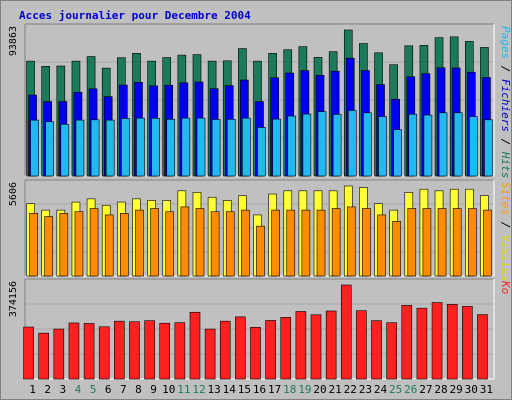 The image size is (512, 400). Describe the element at coordinates (153, 389) in the screenshot. I see `day-label-9: 9` at that location.